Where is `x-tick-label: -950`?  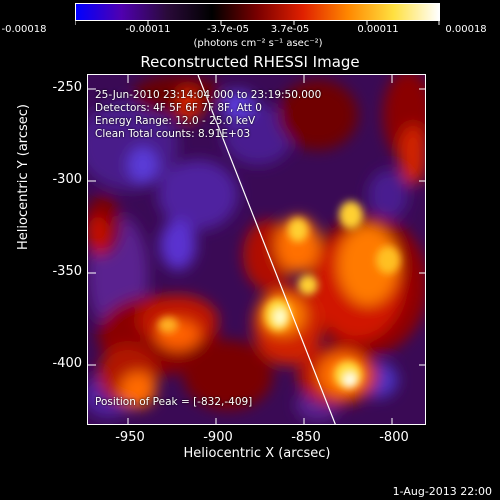
x-tick-label: -950 is located at coordinates (130, 437).